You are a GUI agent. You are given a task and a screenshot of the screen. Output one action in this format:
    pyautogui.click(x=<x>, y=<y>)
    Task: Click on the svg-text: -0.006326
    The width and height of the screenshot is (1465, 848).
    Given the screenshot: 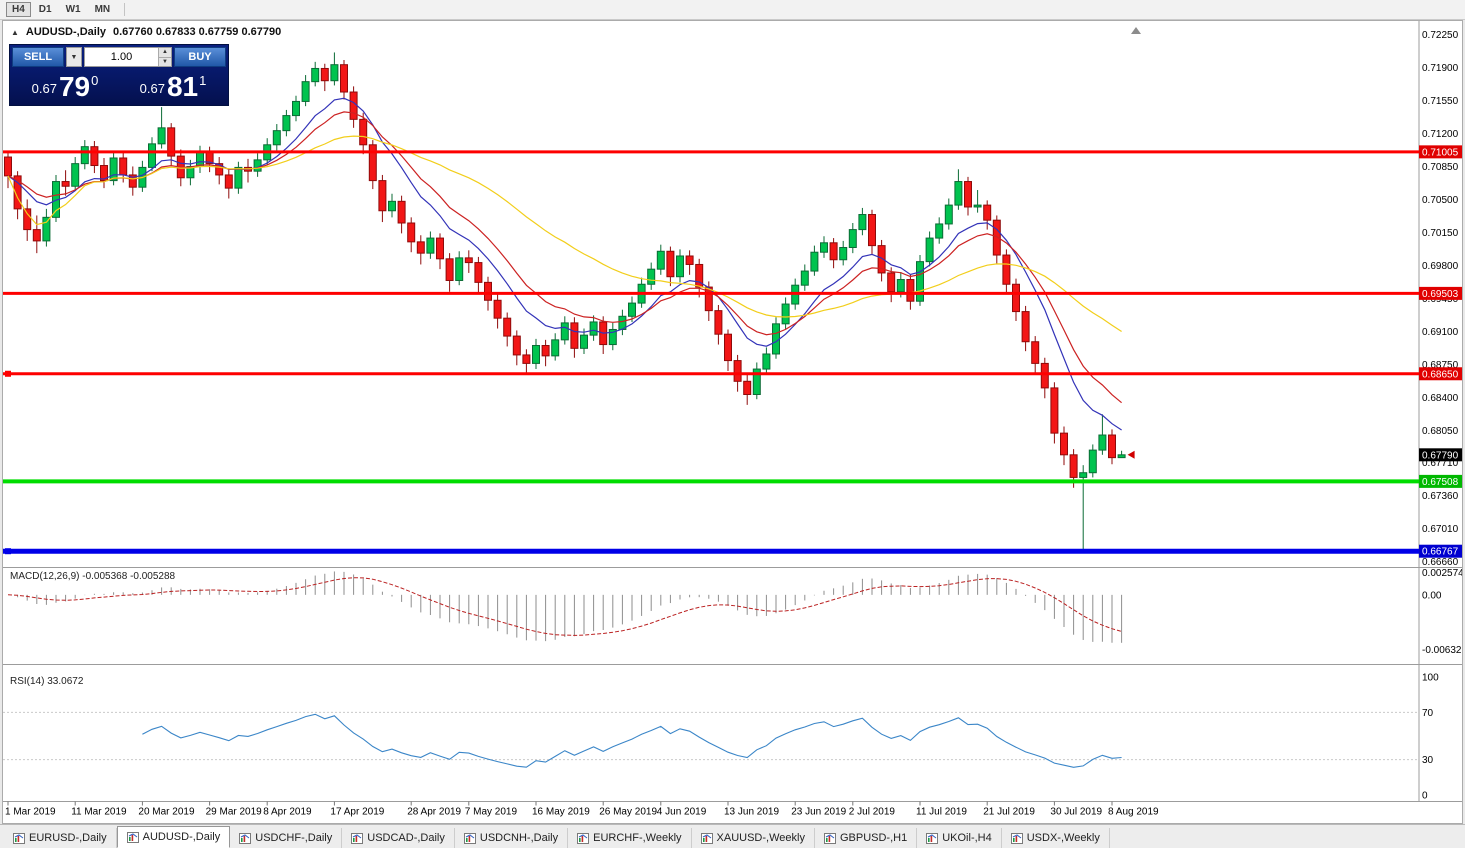 What is the action you would take?
    pyautogui.click(x=1442, y=650)
    